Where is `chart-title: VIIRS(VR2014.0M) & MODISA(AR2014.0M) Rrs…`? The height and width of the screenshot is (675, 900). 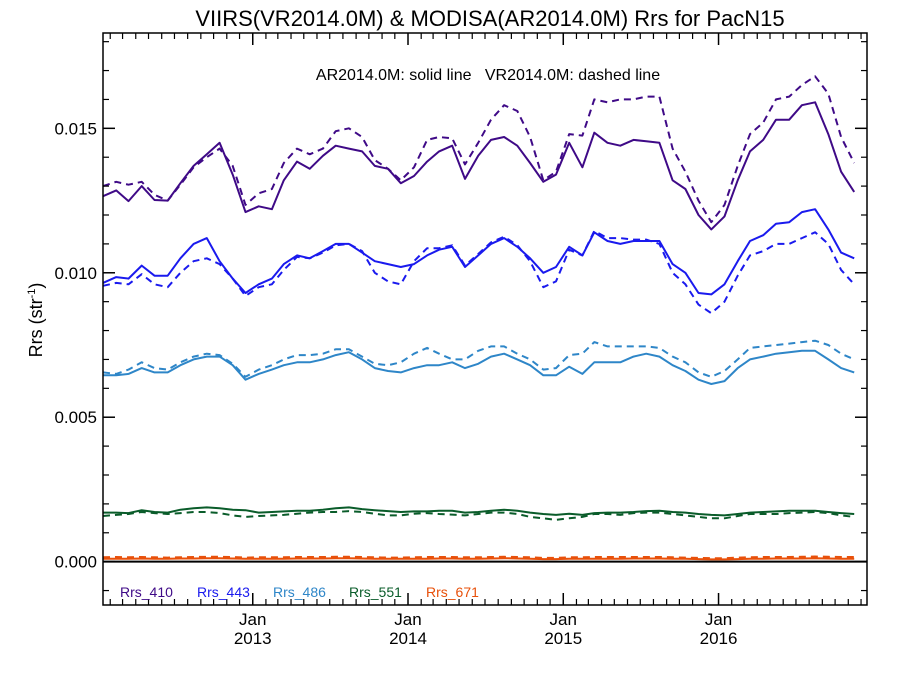 chart-title: VIIRS(VR2014.0M) & MODISA(AR2014.0M) Rrs… is located at coordinates (489, 18).